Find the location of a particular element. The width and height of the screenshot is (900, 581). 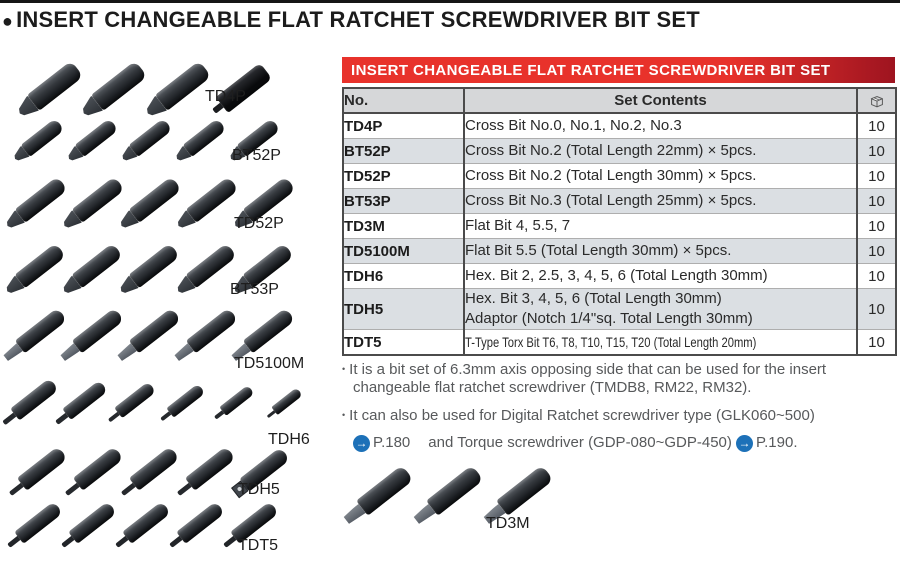

cell-model-no: TD3M is located at coordinates (403, 226).